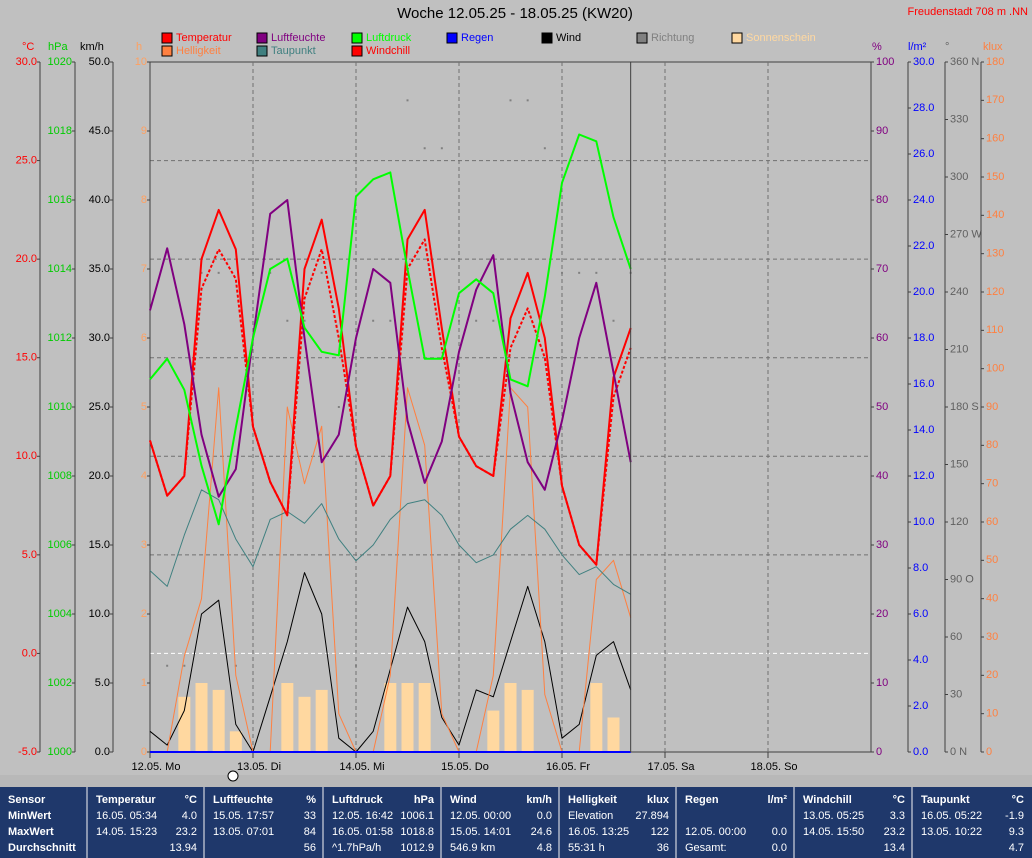 The width and height of the screenshot is (1032, 858). Describe the element at coordinates (992, 637) in the screenshot. I see `y-tick-label: 30` at that location.